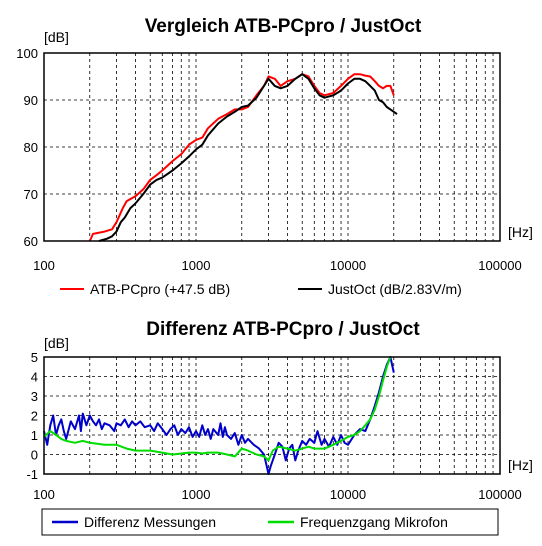 This screenshot has width=542, height=546. I want to click on difference-y-unit: [dB], so click(56, 343).